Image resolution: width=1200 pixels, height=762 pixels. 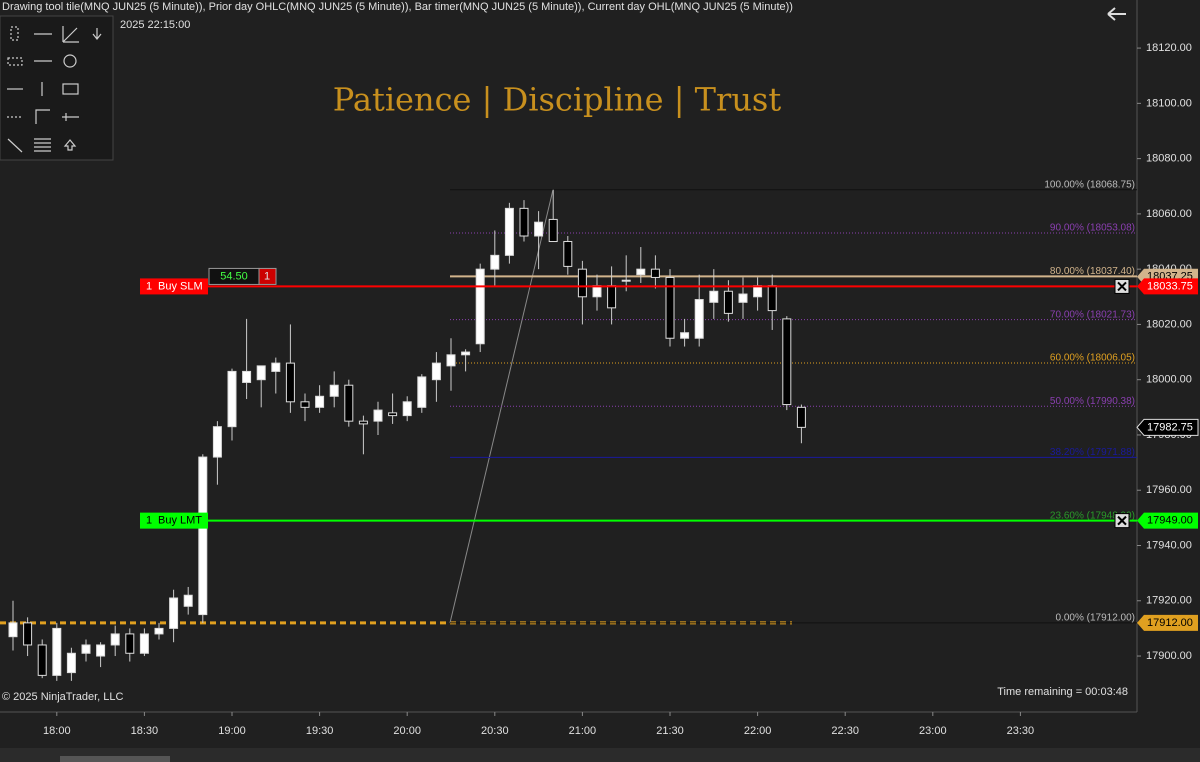 What do you see at coordinates (1169, 159) in the screenshot?
I see `y-tick-label: 18080.00` at bounding box center [1169, 159].